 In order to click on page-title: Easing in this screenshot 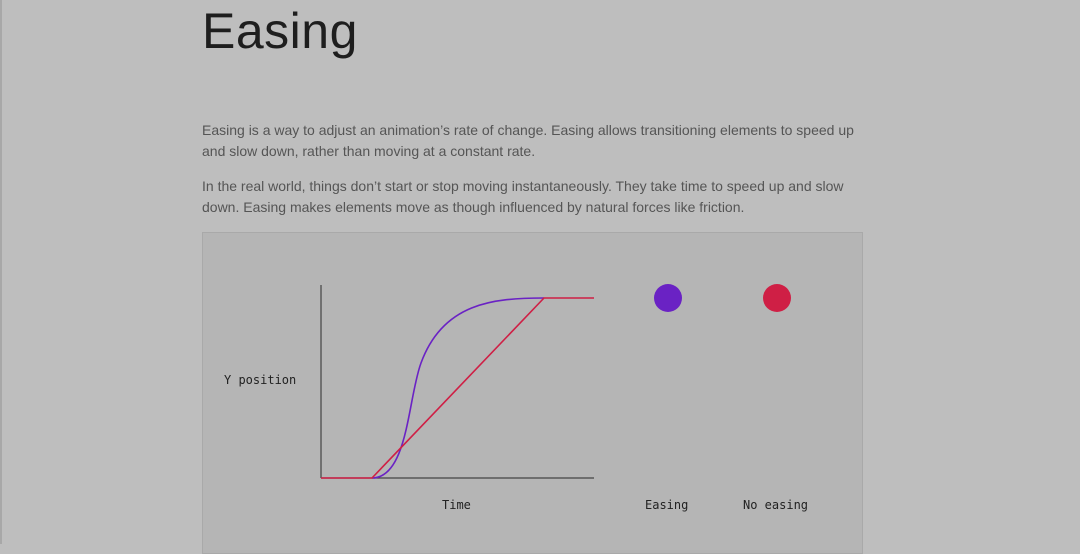, I will do `click(280, 31)`.